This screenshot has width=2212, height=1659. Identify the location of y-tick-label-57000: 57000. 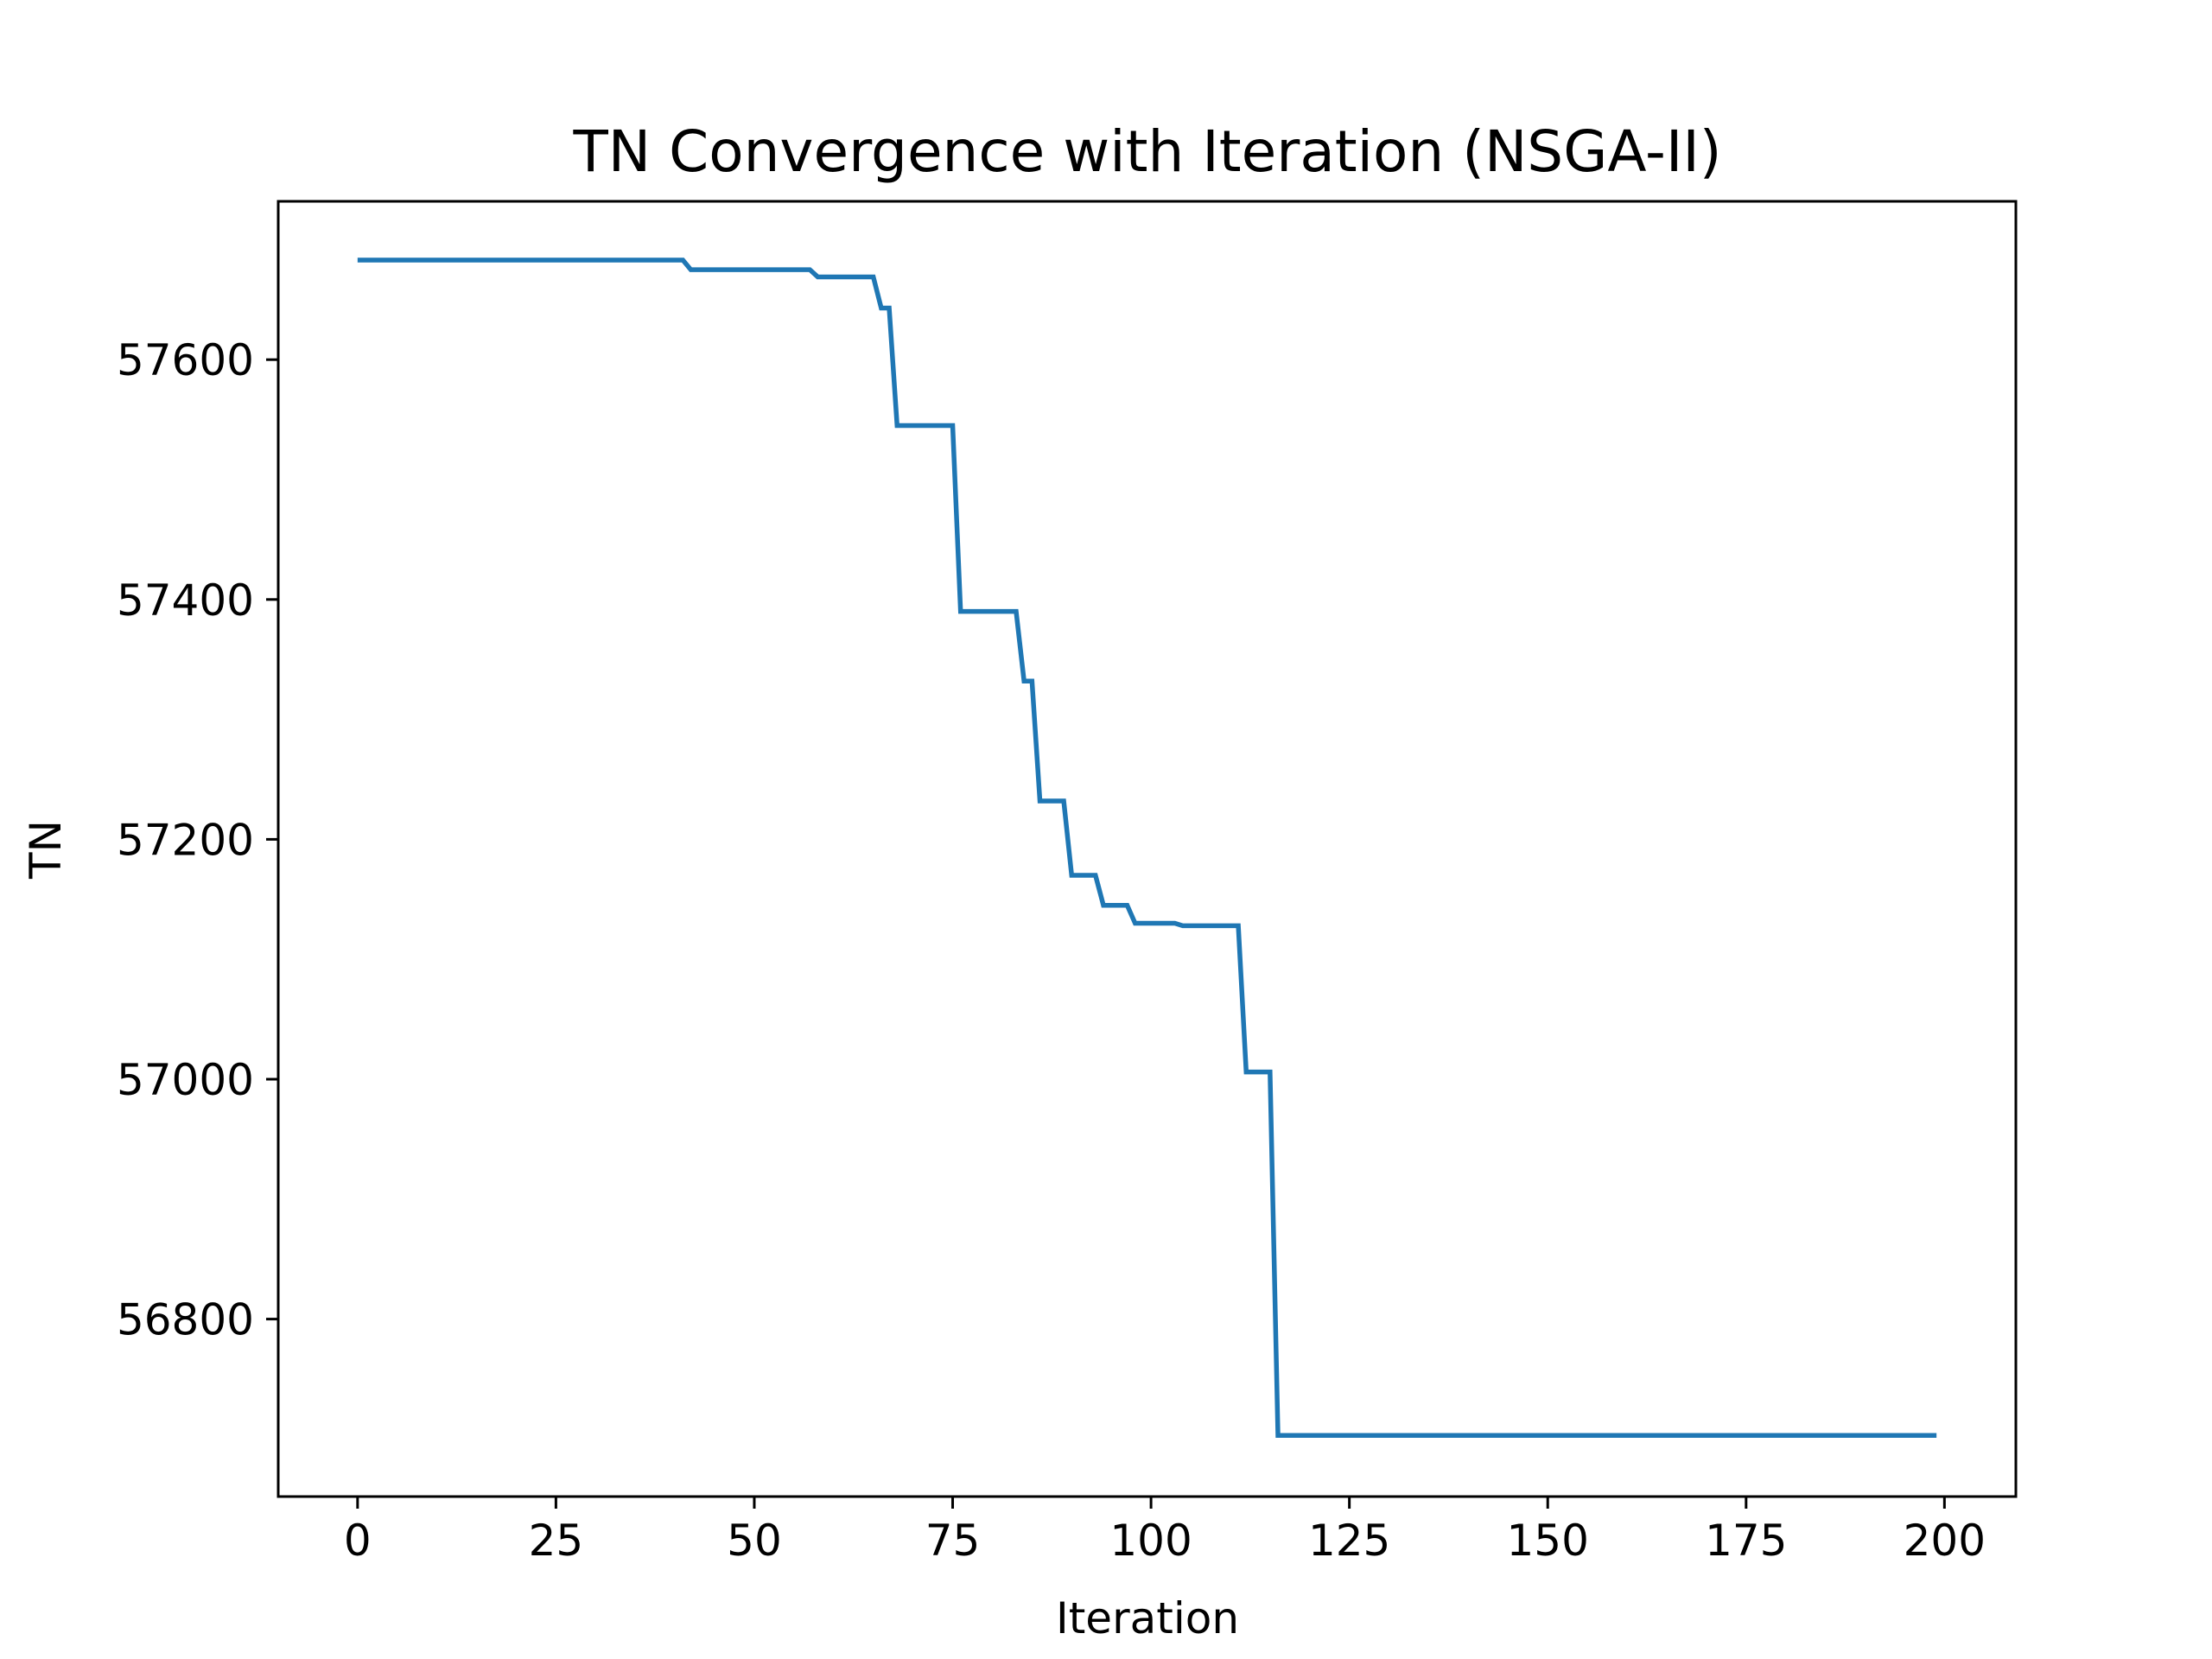
(185, 1080).